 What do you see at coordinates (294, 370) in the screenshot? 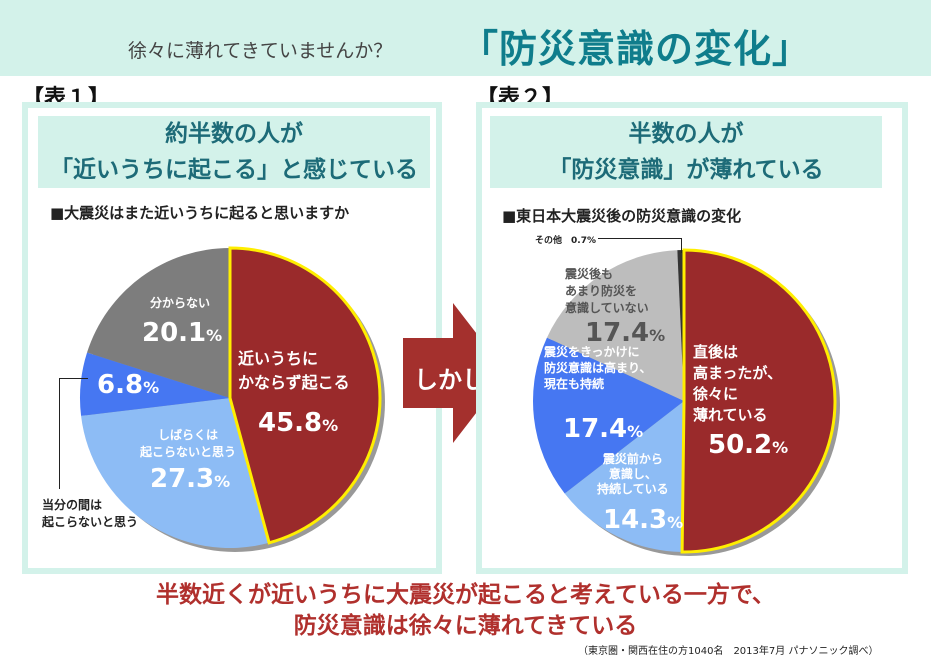
I see `slice-label: 近いうちに かならず起こる` at bounding box center [294, 370].